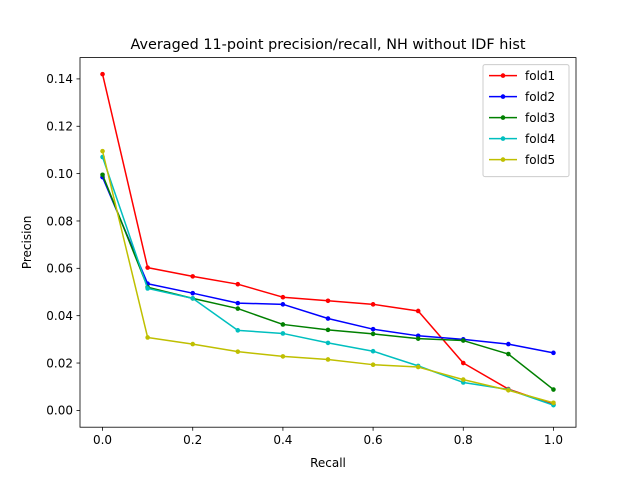 This screenshot has width=640, height=480. I want to click on x-tick-label: 0.8, so click(463, 440).